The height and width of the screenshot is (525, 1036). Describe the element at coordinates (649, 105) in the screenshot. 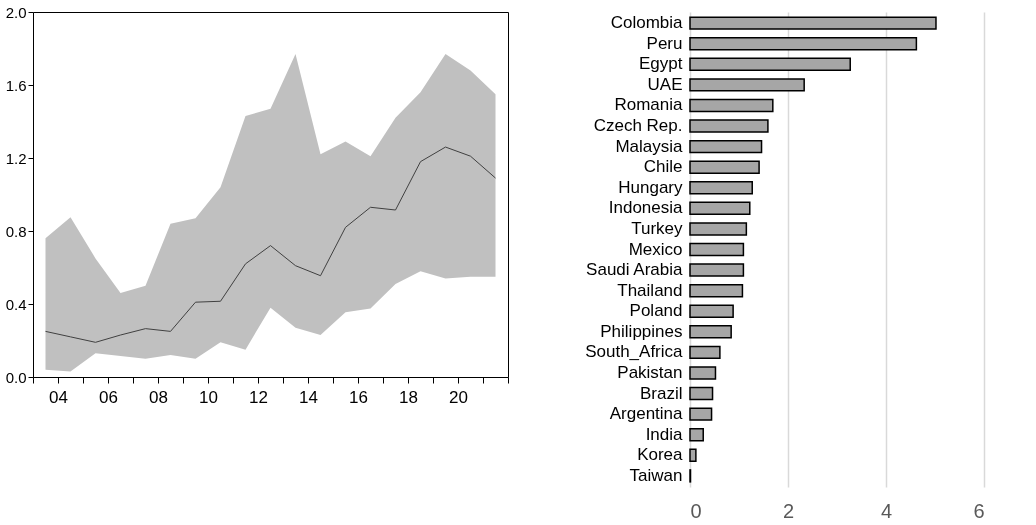

I see `y-tick-label: Romania` at that location.